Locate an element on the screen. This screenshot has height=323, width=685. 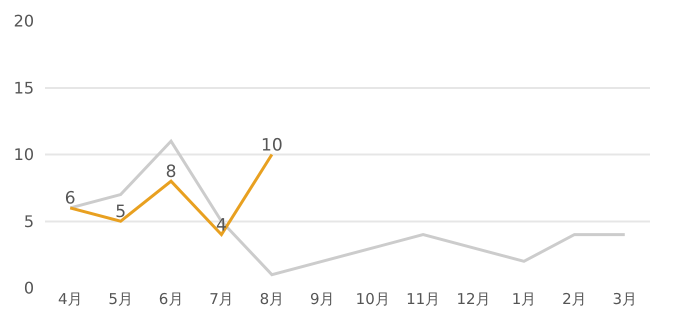
data-label: 6 is located at coordinates (70, 198).